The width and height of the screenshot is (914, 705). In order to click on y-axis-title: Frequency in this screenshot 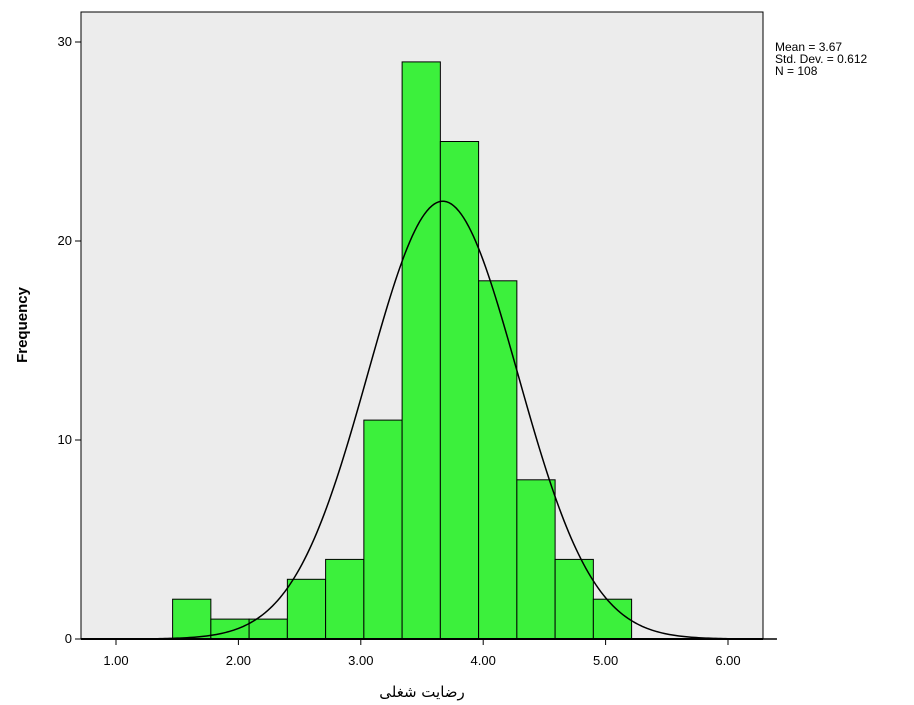, I will do `click(22, 324)`.